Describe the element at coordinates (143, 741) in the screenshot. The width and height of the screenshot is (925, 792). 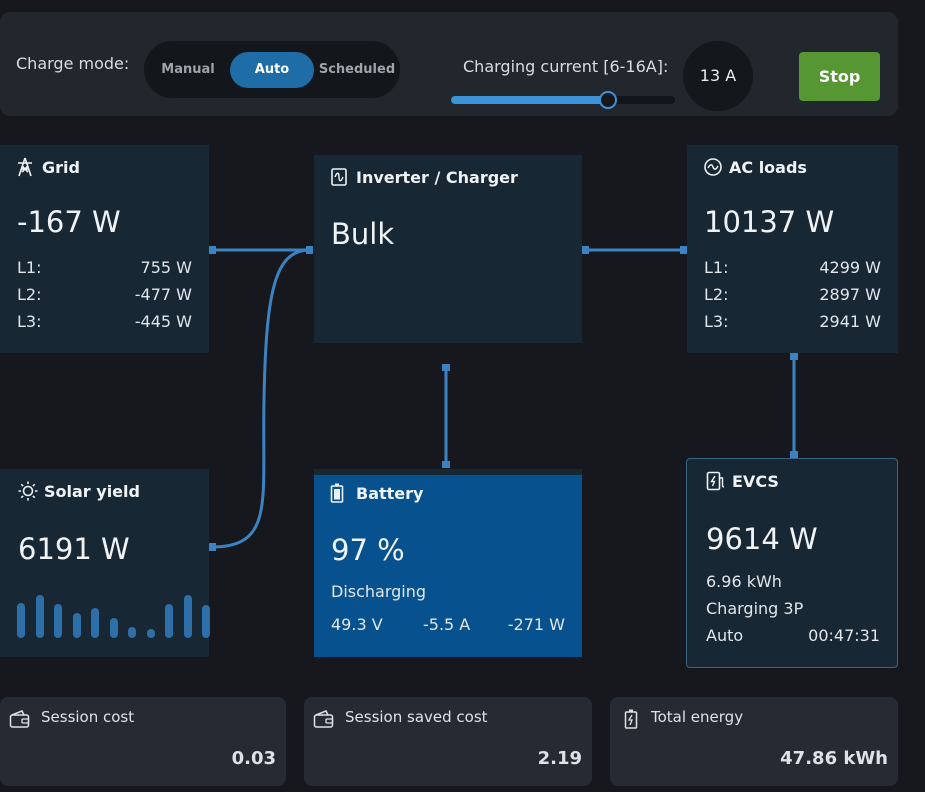
I see `session-cost-card: Session cost 0.03` at that location.